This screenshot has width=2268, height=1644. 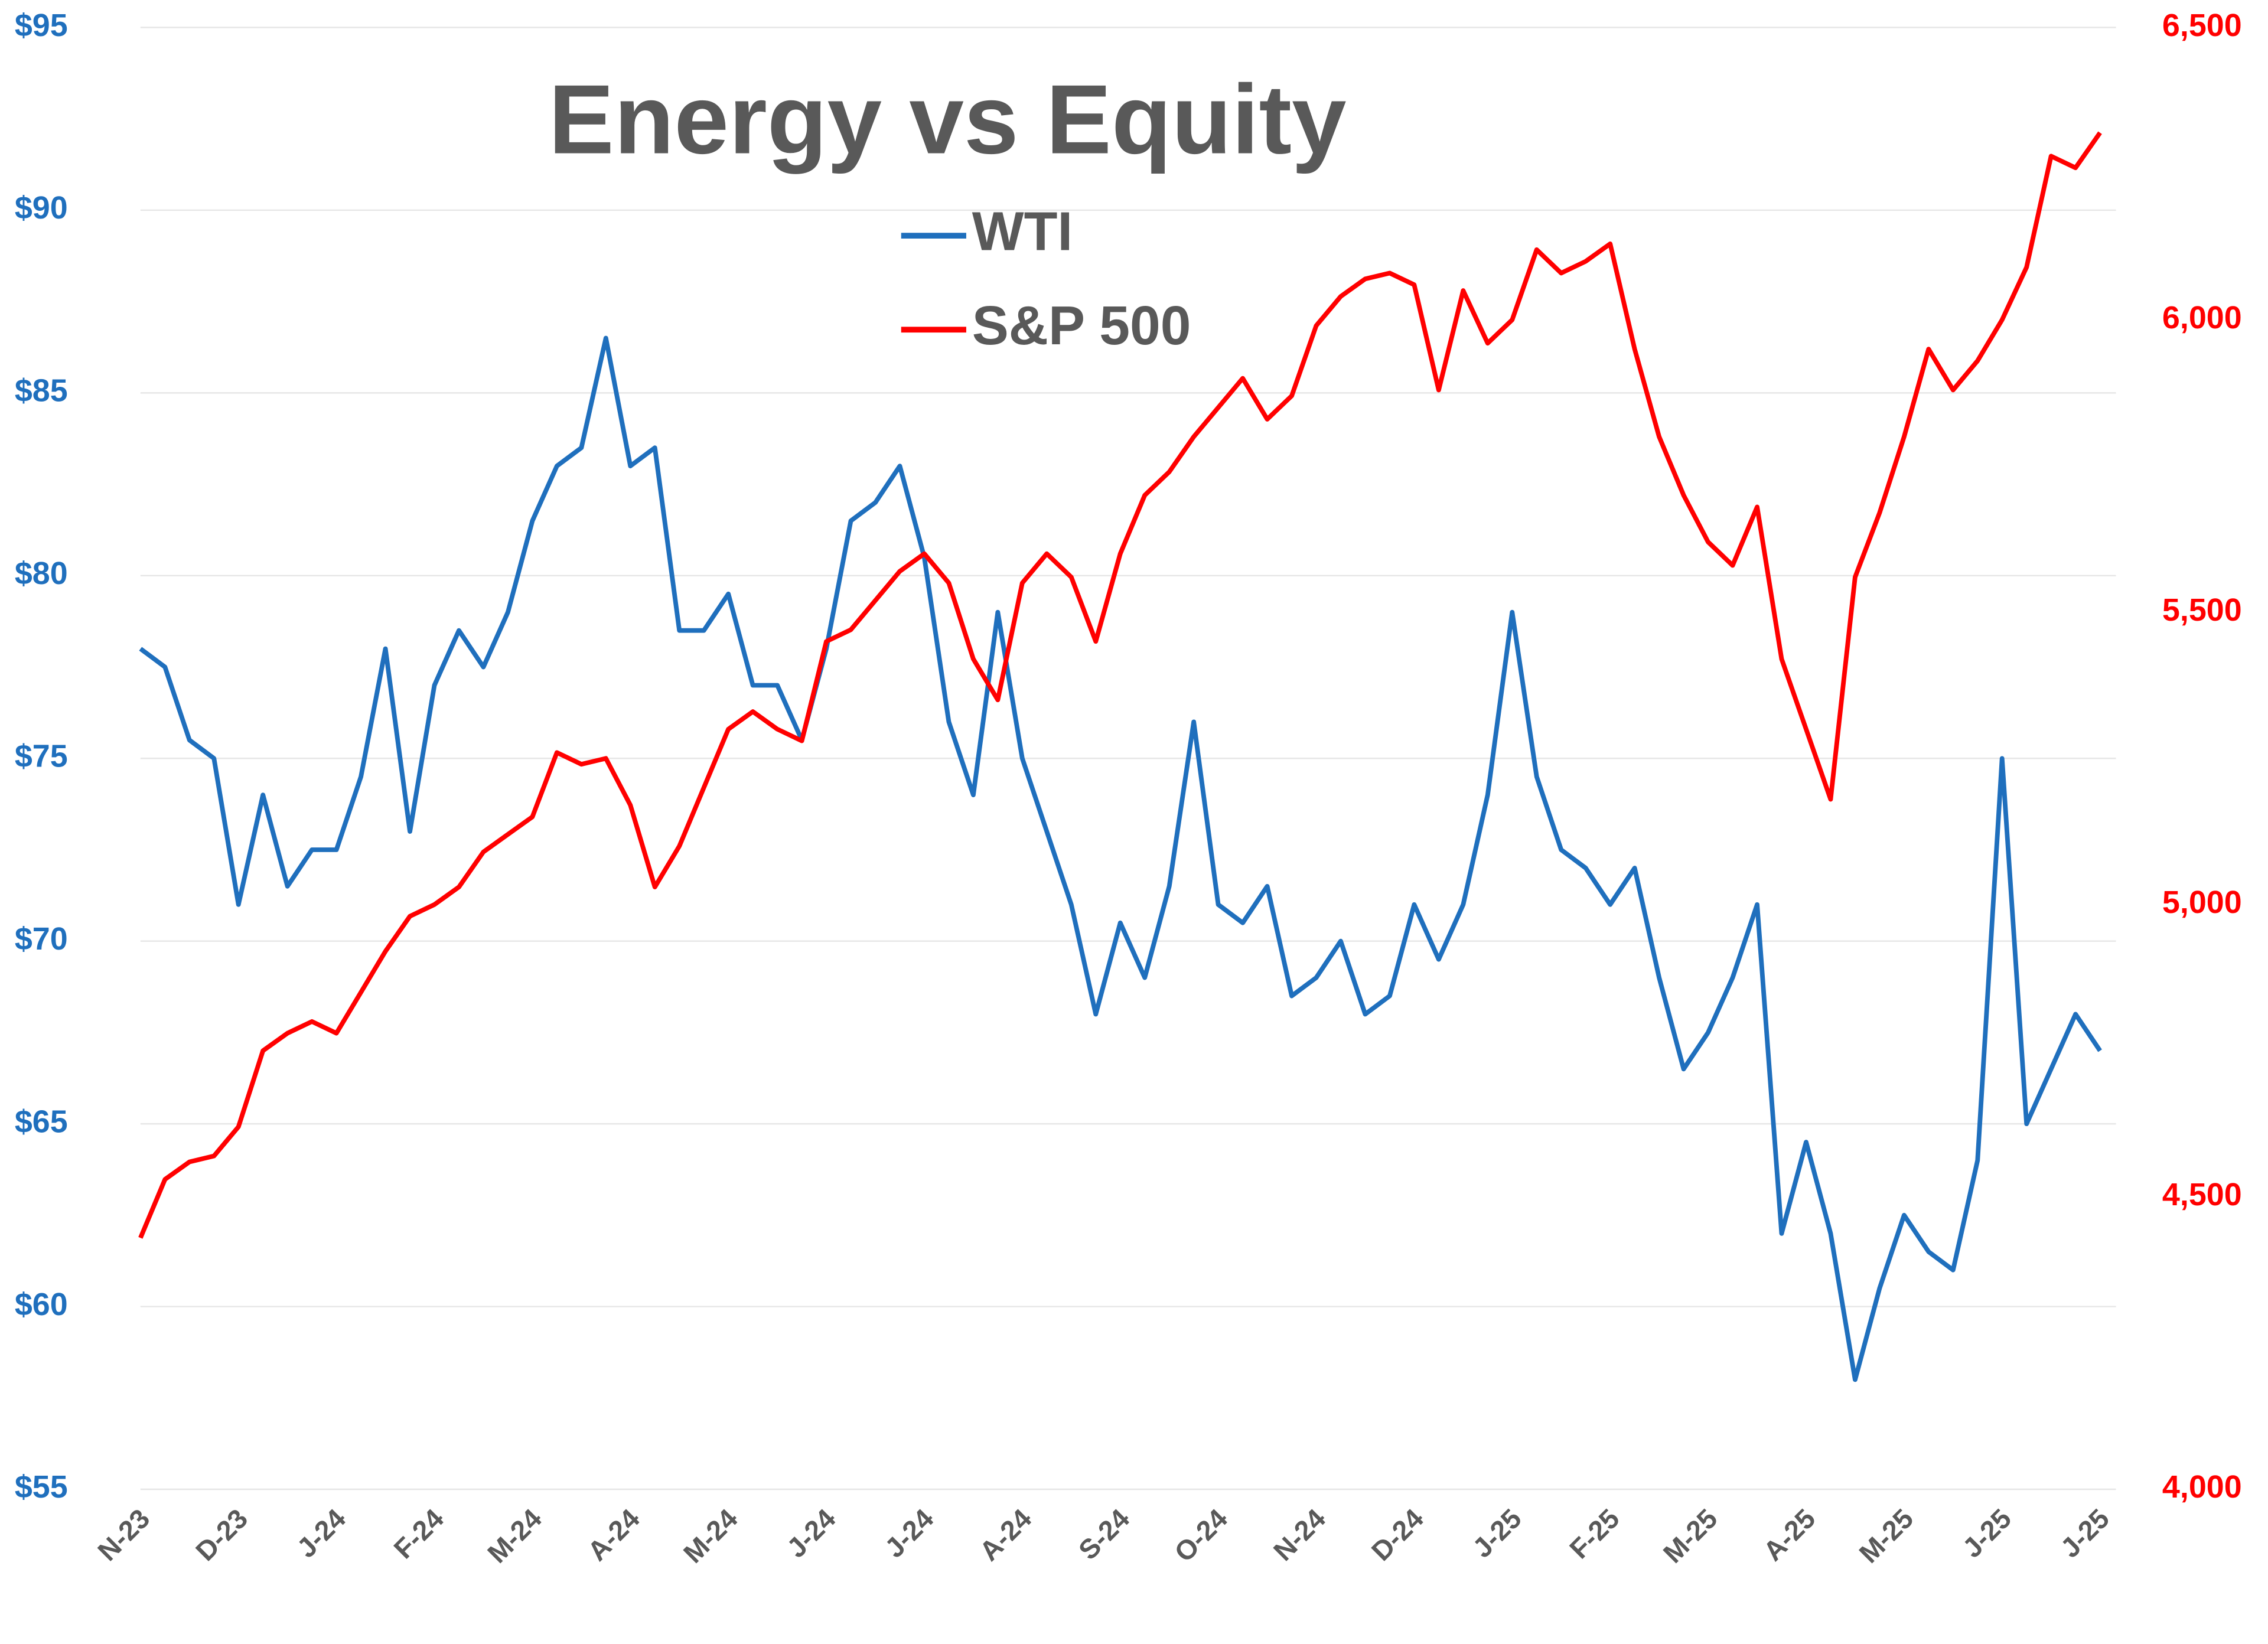 I want to click on x-tick-label: F-25, so click(x=1594, y=1534).